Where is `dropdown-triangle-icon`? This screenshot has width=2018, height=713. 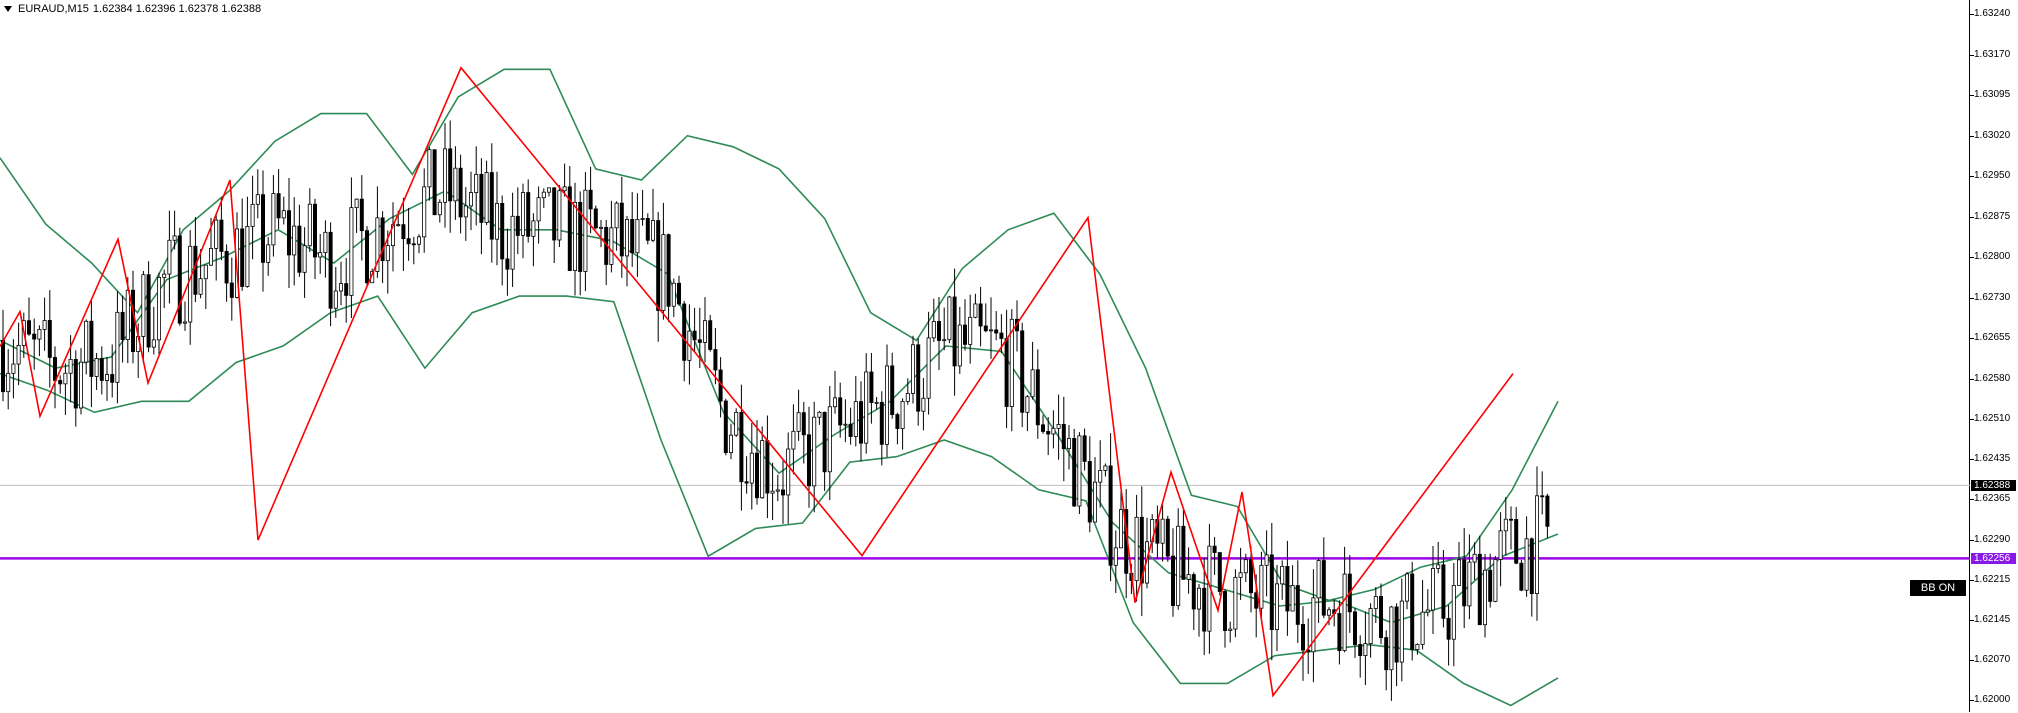 dropdown-triangle-icon is located at coordinates (8, 9).